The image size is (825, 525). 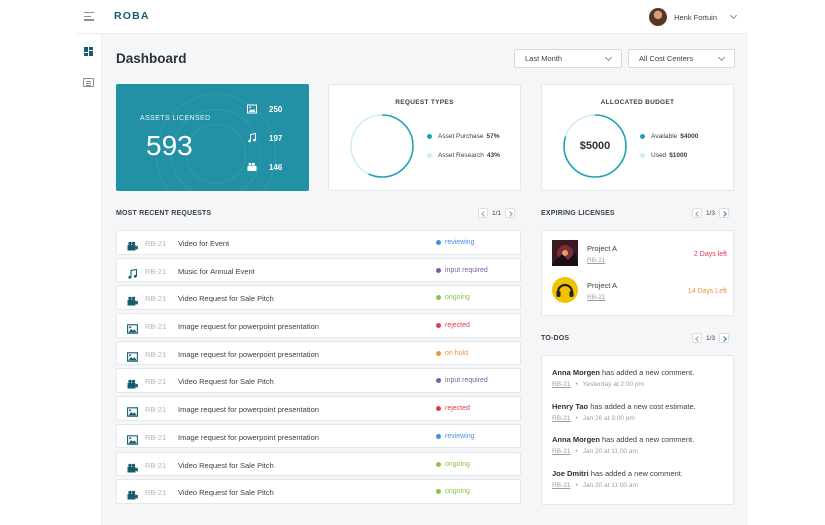 I want to click on status-badge: ongoing, so click(x=453, y=297).